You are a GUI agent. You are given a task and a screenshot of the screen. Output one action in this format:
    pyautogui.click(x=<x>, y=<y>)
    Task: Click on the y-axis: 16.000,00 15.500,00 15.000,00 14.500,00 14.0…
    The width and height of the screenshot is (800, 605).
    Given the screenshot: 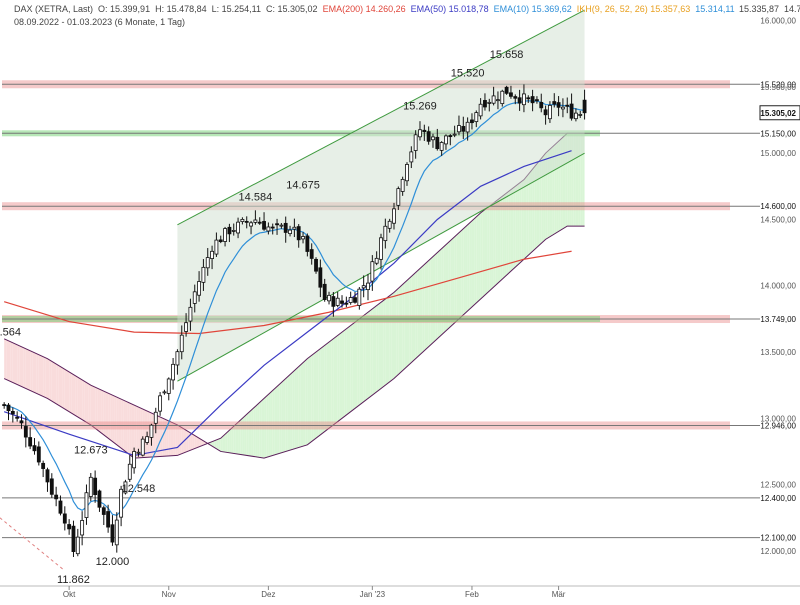 What is the action you would take?
    pyautogui.click(x=779, y=286)
    